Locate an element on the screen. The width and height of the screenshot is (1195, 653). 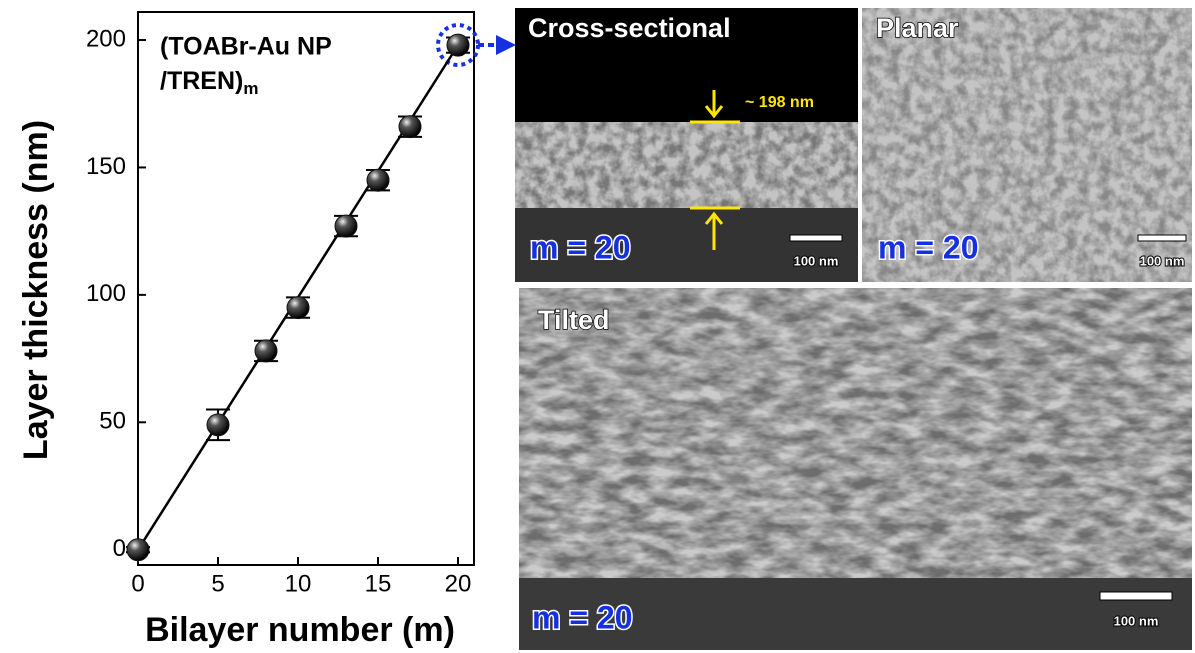
x-tick-label: 20 is located at coordinates (458, 583).